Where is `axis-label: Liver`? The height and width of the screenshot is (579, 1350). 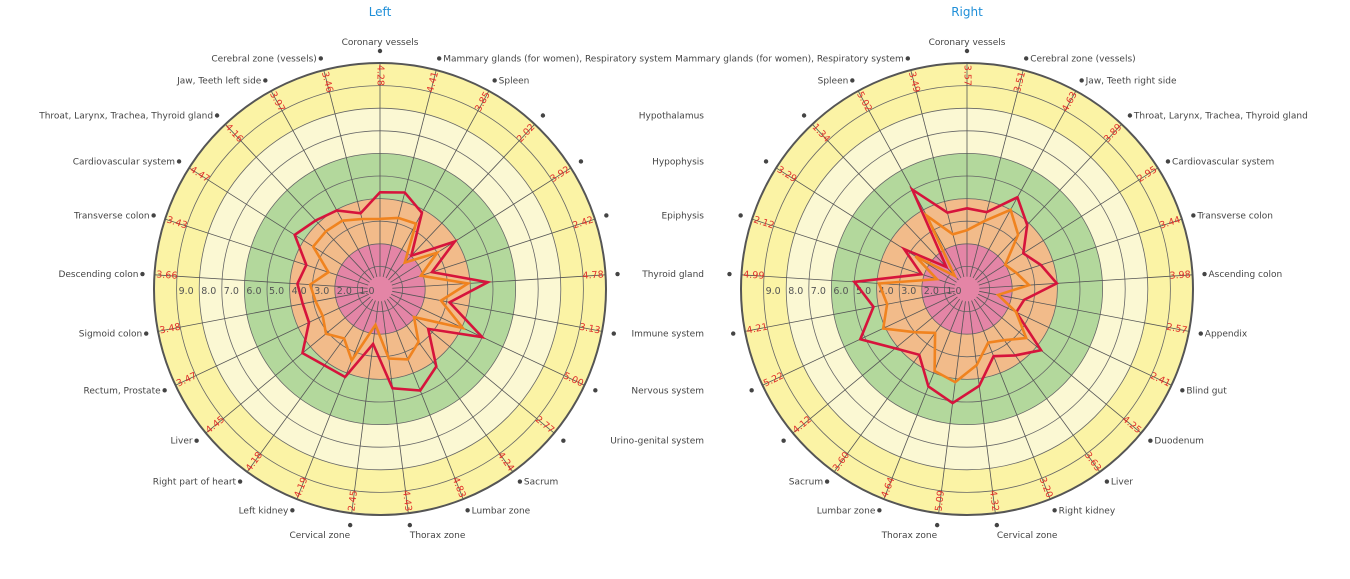
axis-label: Liver is located at coordinates (182, 442).